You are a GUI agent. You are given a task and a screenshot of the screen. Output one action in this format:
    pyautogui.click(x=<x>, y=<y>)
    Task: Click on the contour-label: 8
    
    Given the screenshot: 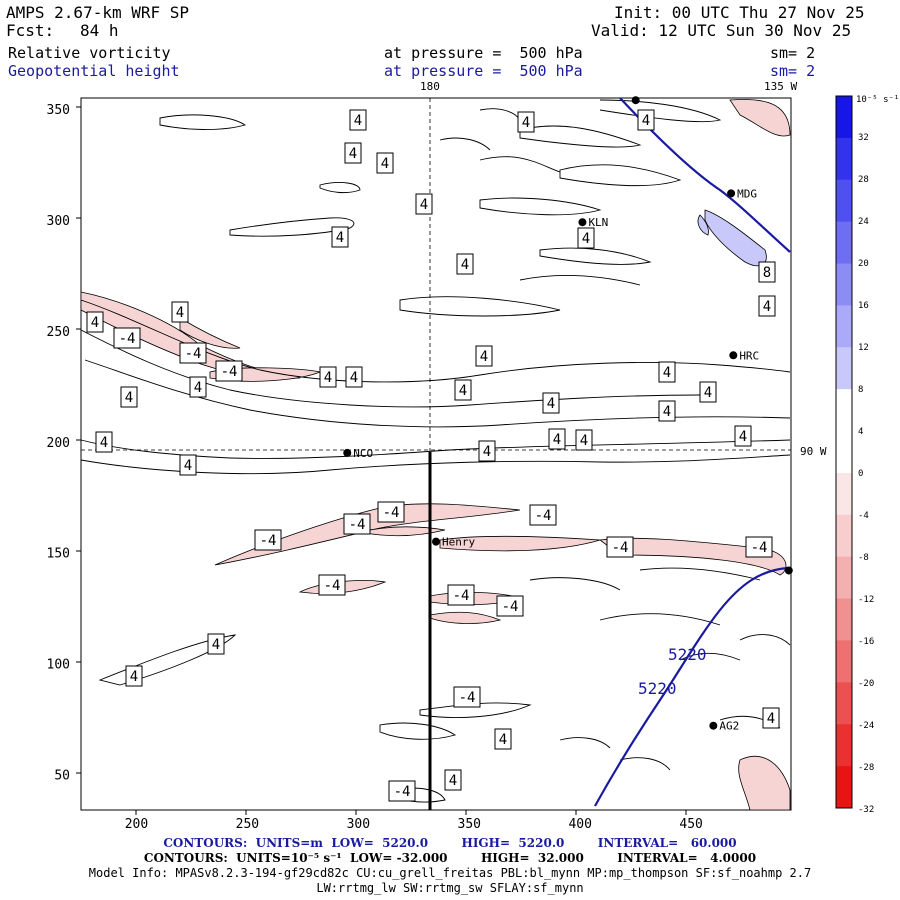 What is the action you would take?
    pyautogui.click(x=767, y=273)
    